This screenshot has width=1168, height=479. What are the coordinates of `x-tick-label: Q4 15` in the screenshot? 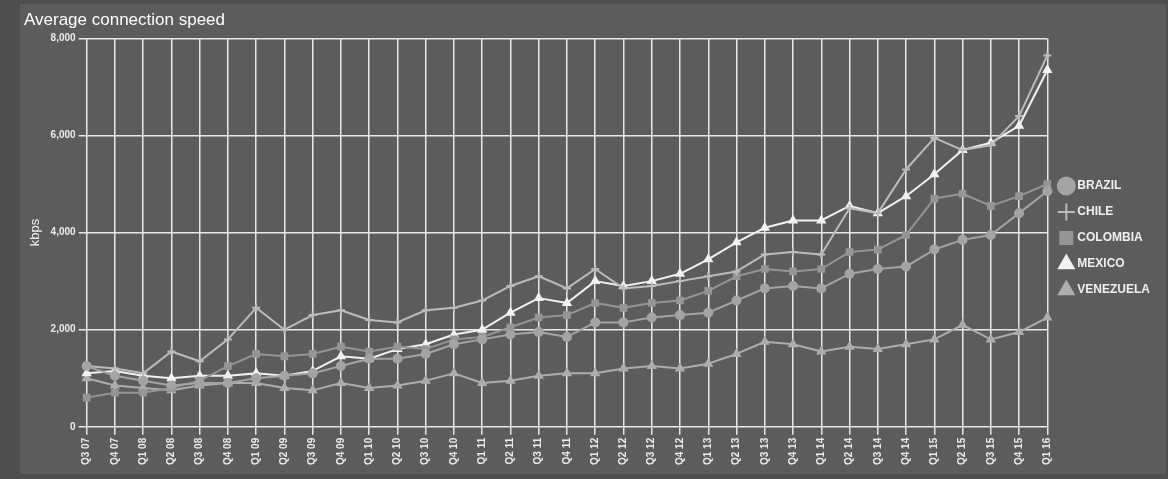 It's located at (1018, 451).